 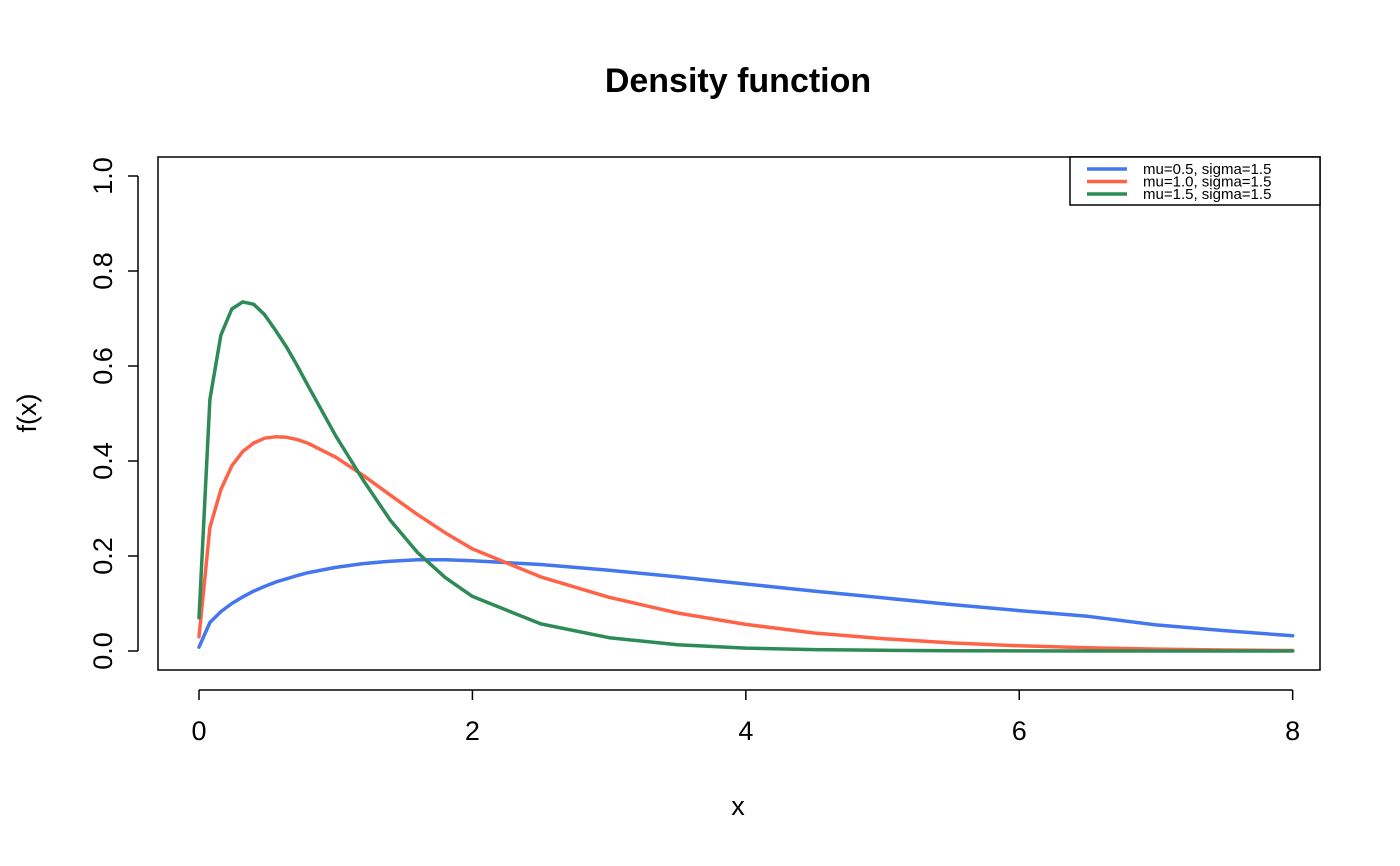 I want to click on y-tick-label: 1.0, so click(x=103, y=176).